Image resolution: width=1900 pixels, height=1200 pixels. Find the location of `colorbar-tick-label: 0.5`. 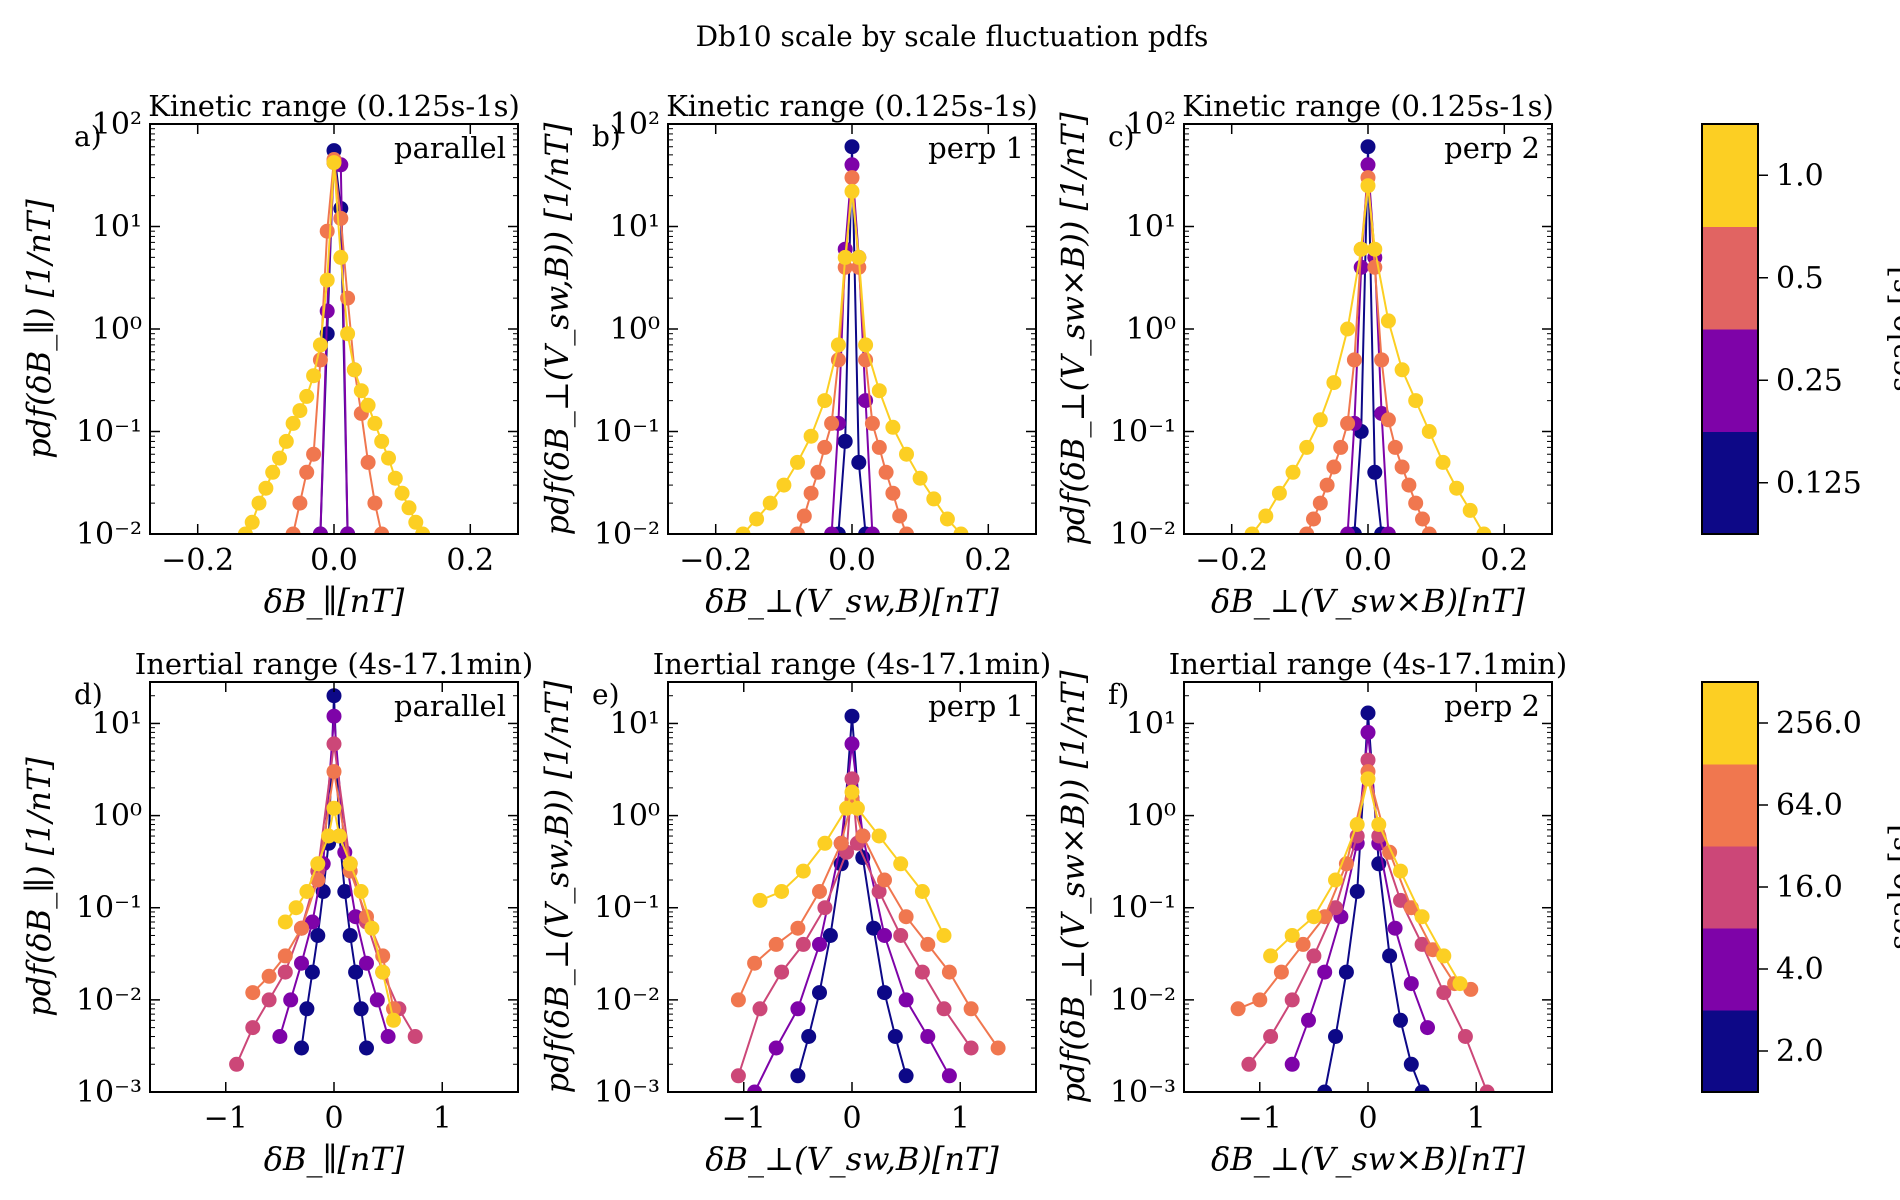

colorbar-tick-label: 0.5 is located at coordinates (1800, 278).